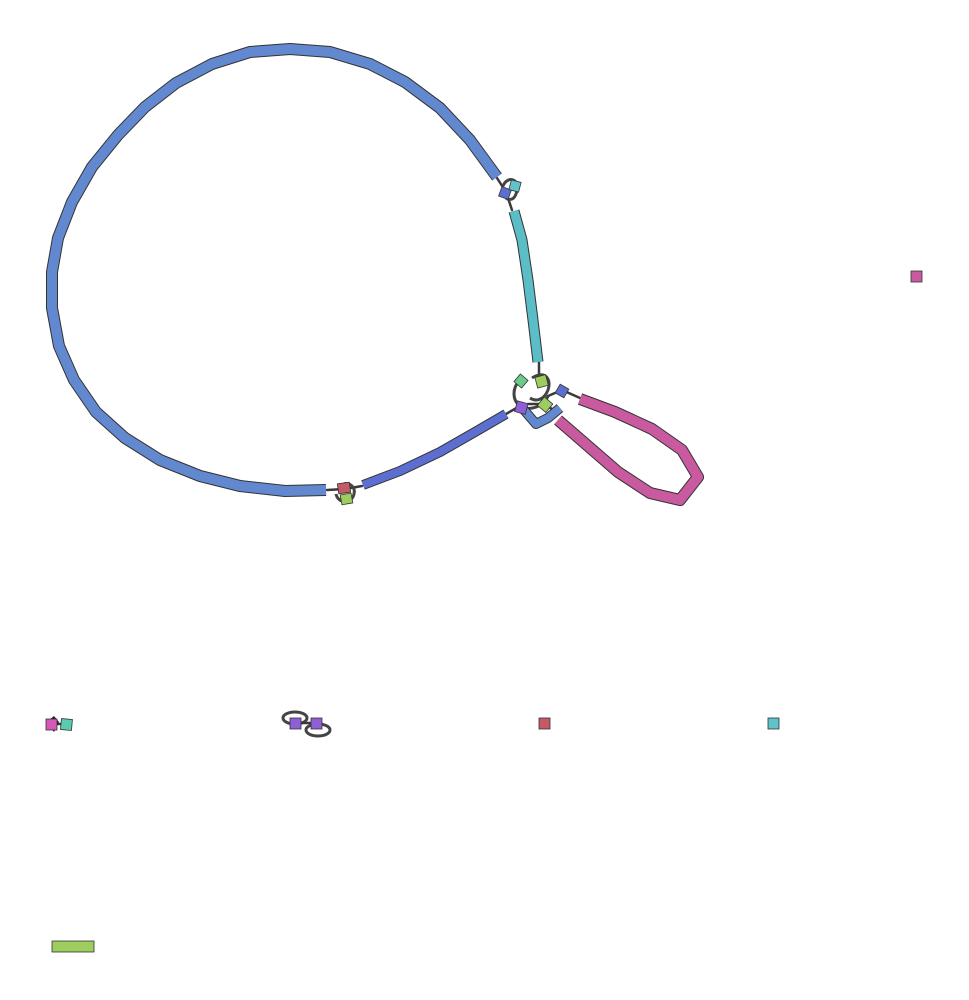 Image resolution: width=969 pixels, height=1000 pixels. Describe the element at coordinates (73, 946) in the screenshot. I see `contig-singleton-green-bar` at that location.